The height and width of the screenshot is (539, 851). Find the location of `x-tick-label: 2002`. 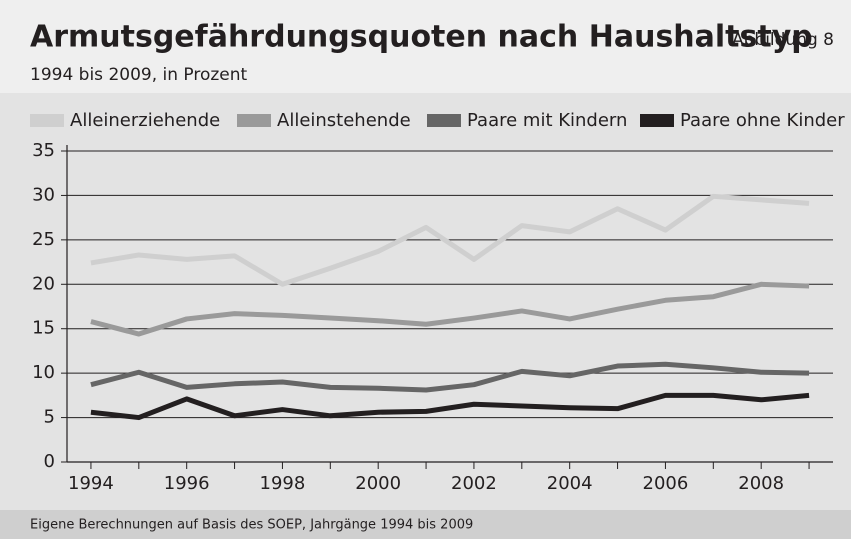

x-tick-label: 2002 is located at coordinates (474, 483).